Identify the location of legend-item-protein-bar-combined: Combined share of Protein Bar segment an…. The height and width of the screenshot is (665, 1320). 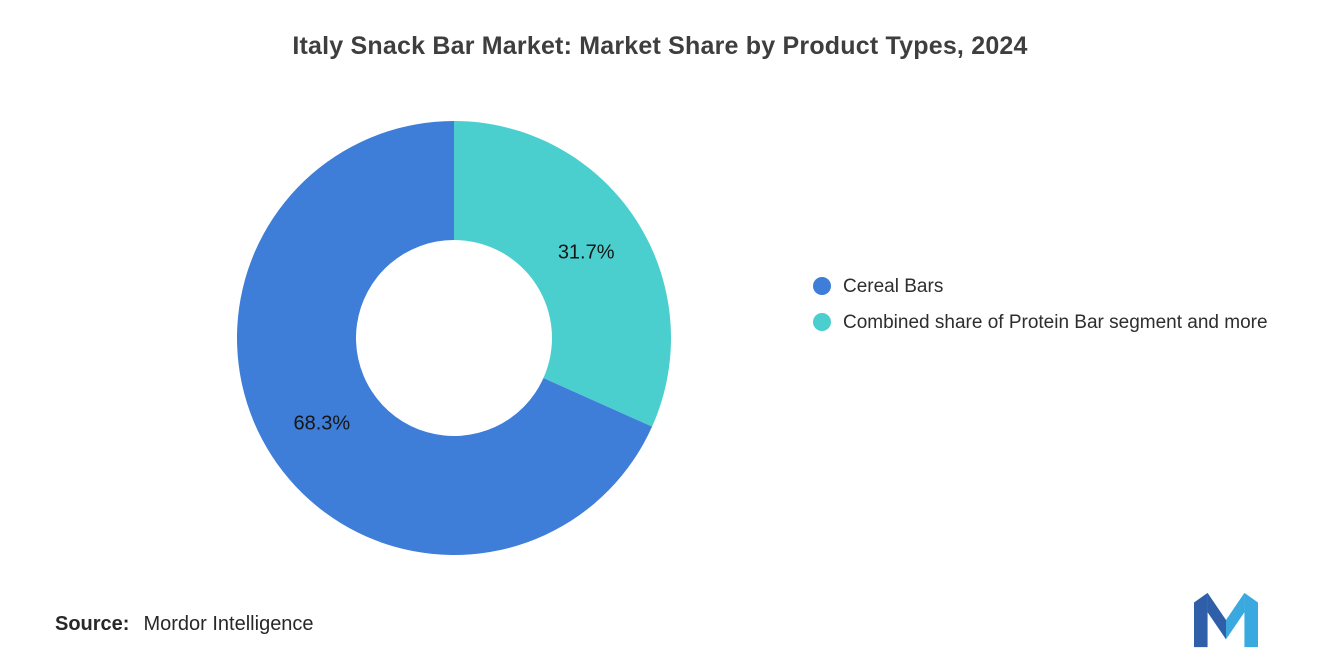
(1054, 322).